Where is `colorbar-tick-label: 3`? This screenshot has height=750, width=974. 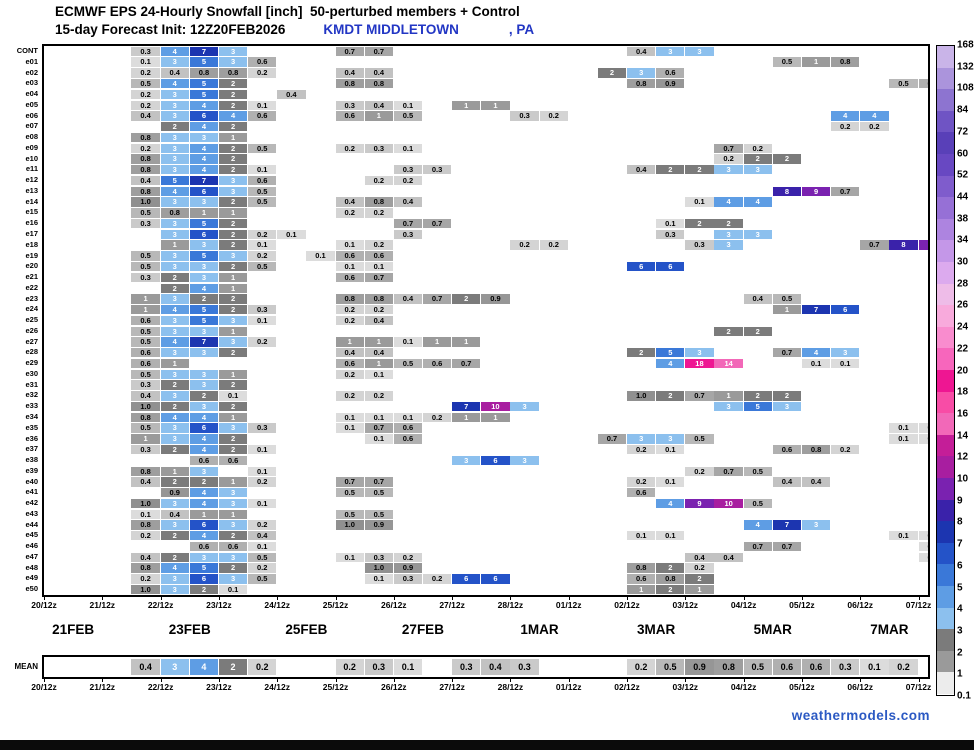
colorbar-tick-label: 3 is located at coordinates (960, 631).